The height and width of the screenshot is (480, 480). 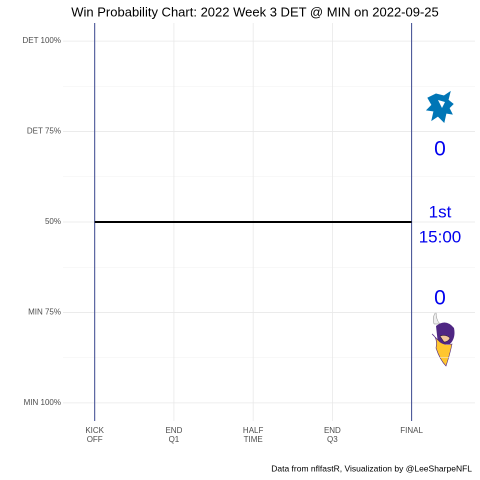 I want to click on x-tick-label: FINAL, so click(x=411, y=430).